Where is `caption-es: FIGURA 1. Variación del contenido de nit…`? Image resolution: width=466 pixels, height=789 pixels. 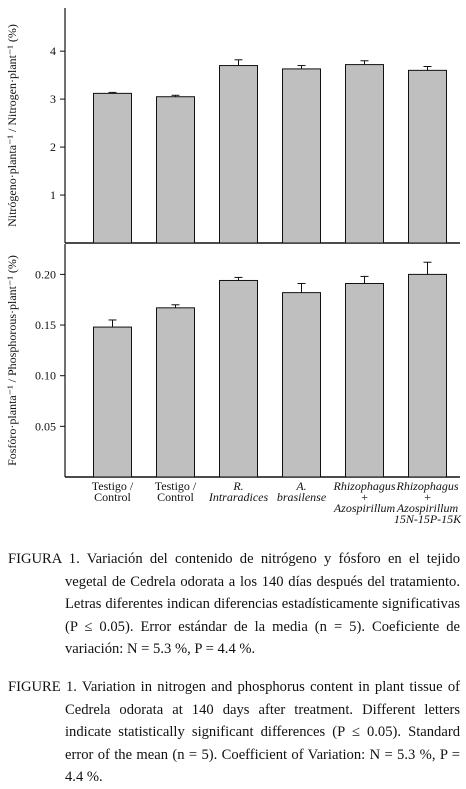
caption-es: FIGURA 1. Variación del contenido de nit… is located at coordinates (234, 604).